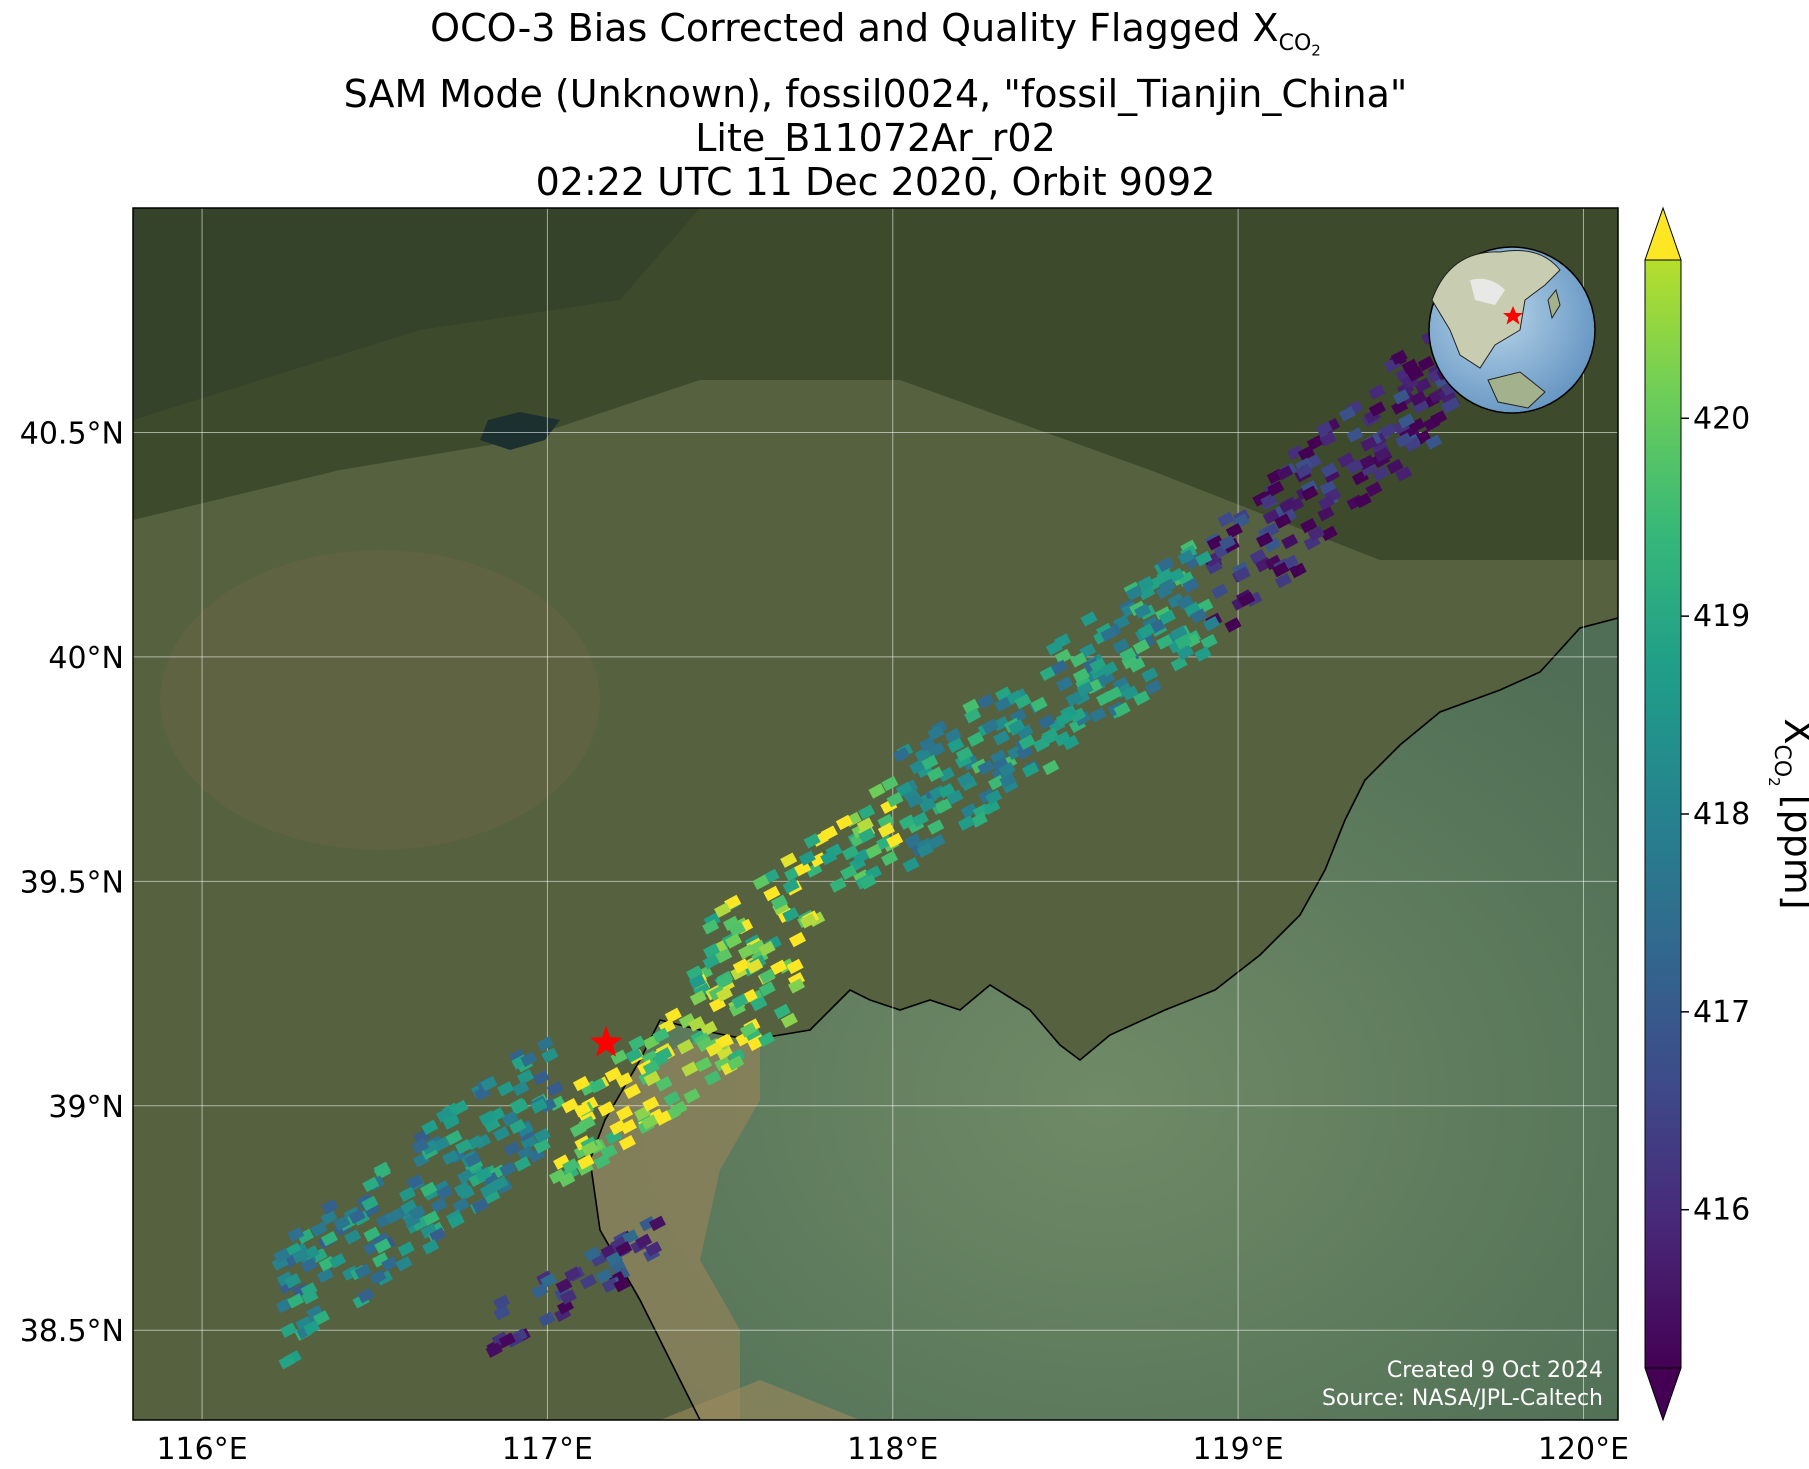 The image size is (1809, 1469). I want to click on southern-silt, so click(760, 1400).